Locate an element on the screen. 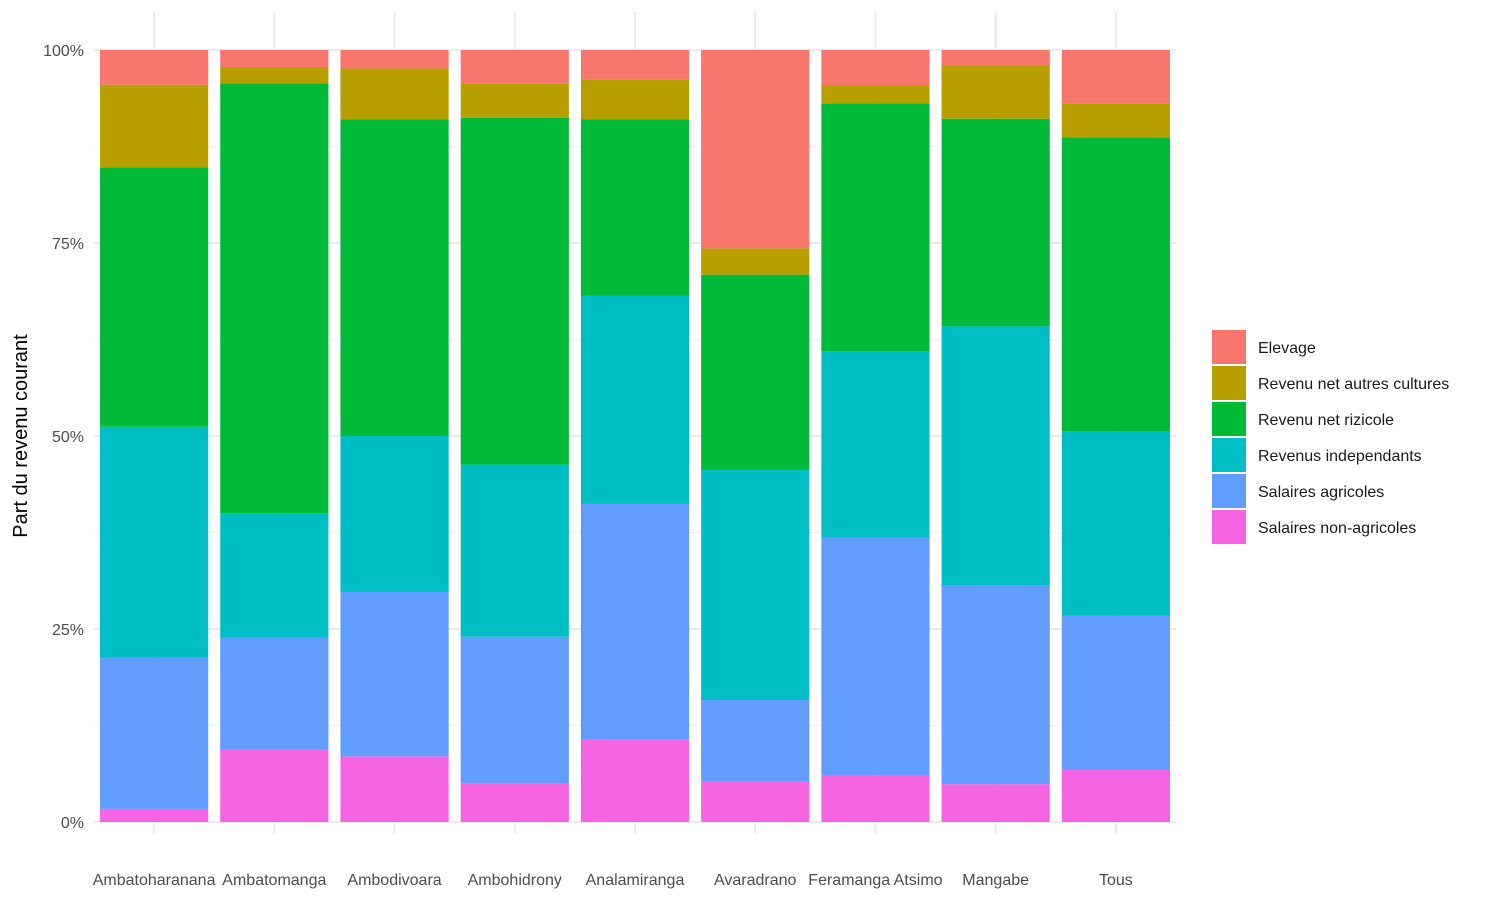 Image resolution: width=1500 pixels, height=900 pixels. legend-label: Revenus independants is located at coordinates (1340, 456).